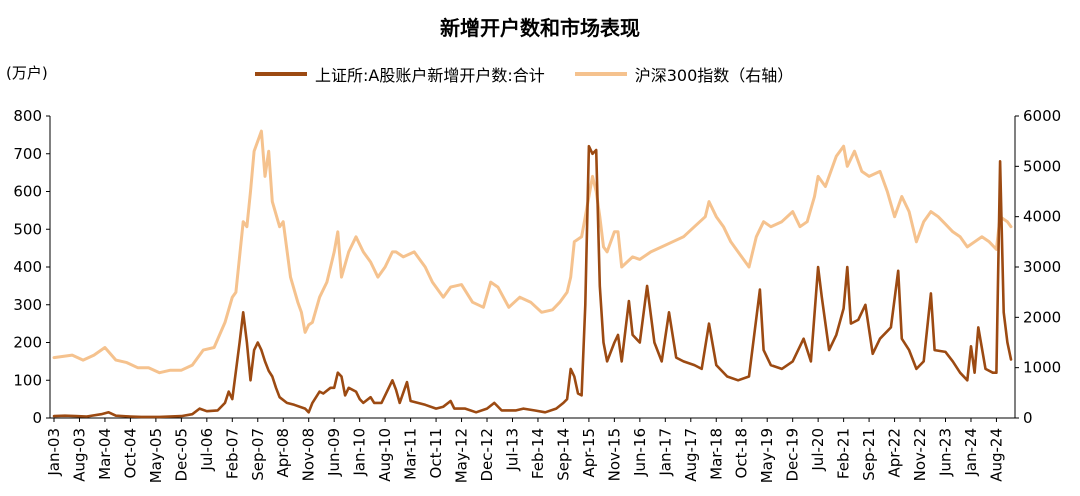 The width and height of the screenshot is (1080, 496). Describe the element at coordinates (430, 75) in the screenshot. I see `legend-label-accounts: 上证所:A股账户新增开户数:合计` at that location.